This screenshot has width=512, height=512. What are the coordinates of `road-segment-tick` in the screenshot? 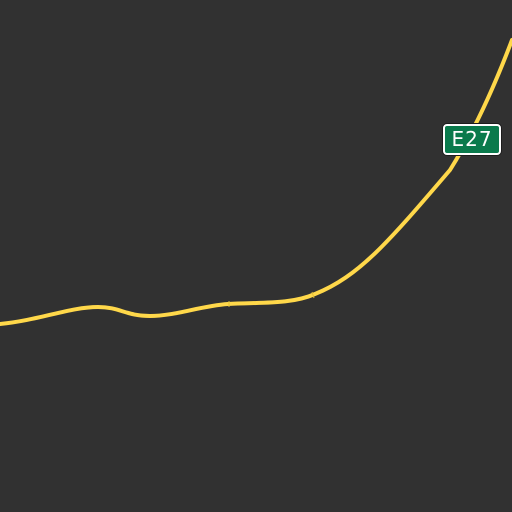 It's located at (271, 299).